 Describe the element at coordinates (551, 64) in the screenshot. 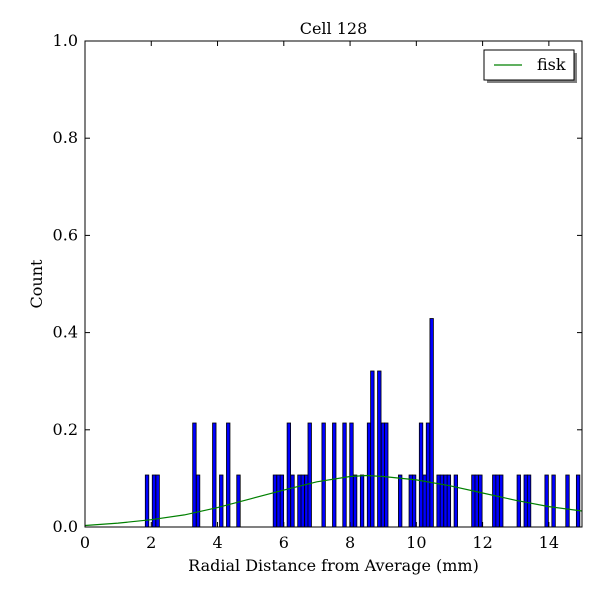

I see `legend-entry-label: fisk` at that location.